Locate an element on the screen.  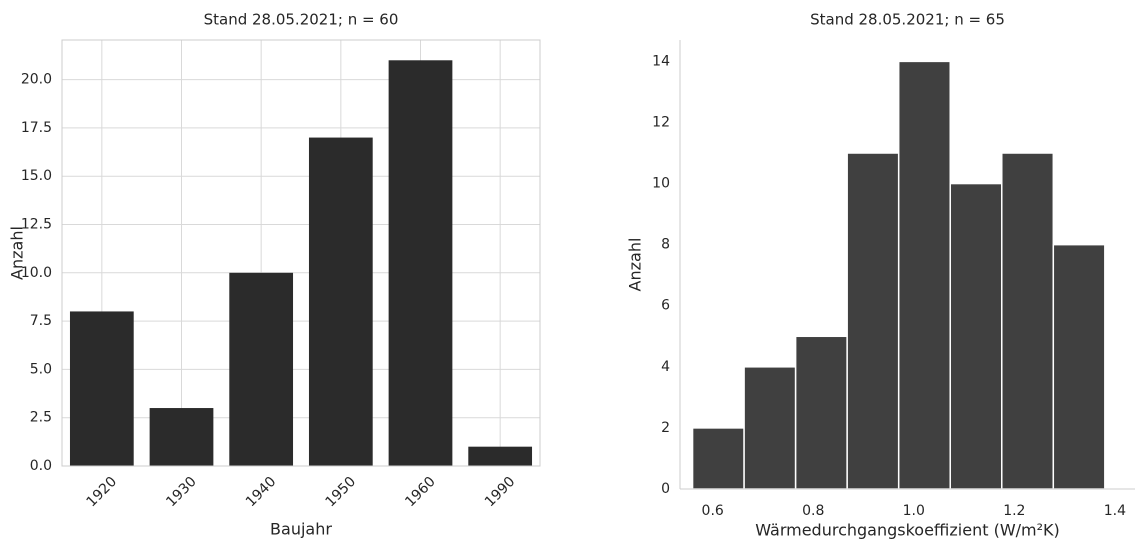
x-tick-label: 1950 is located at coordinates (341, 492).